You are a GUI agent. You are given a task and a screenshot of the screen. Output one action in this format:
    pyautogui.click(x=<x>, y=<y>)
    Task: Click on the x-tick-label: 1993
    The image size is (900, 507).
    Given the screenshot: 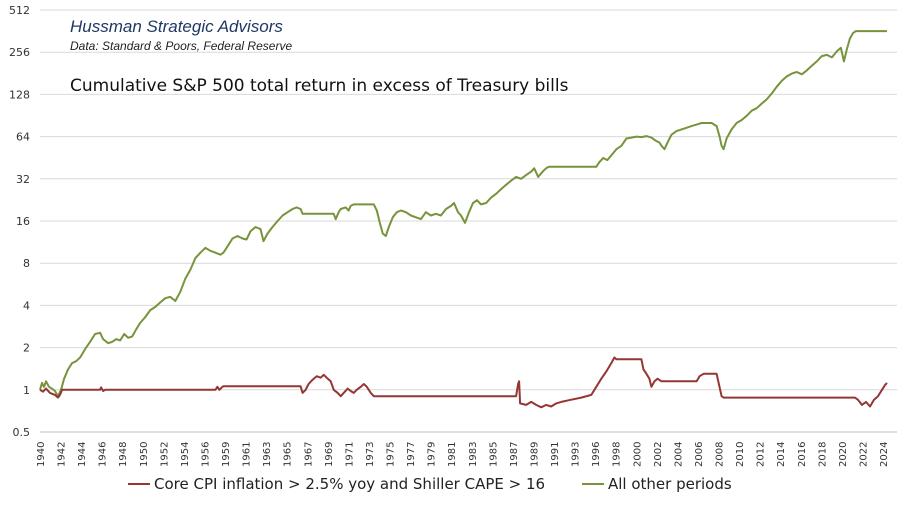 What is the action you would take?
    pyautogui.click(x=576, y=454)
    